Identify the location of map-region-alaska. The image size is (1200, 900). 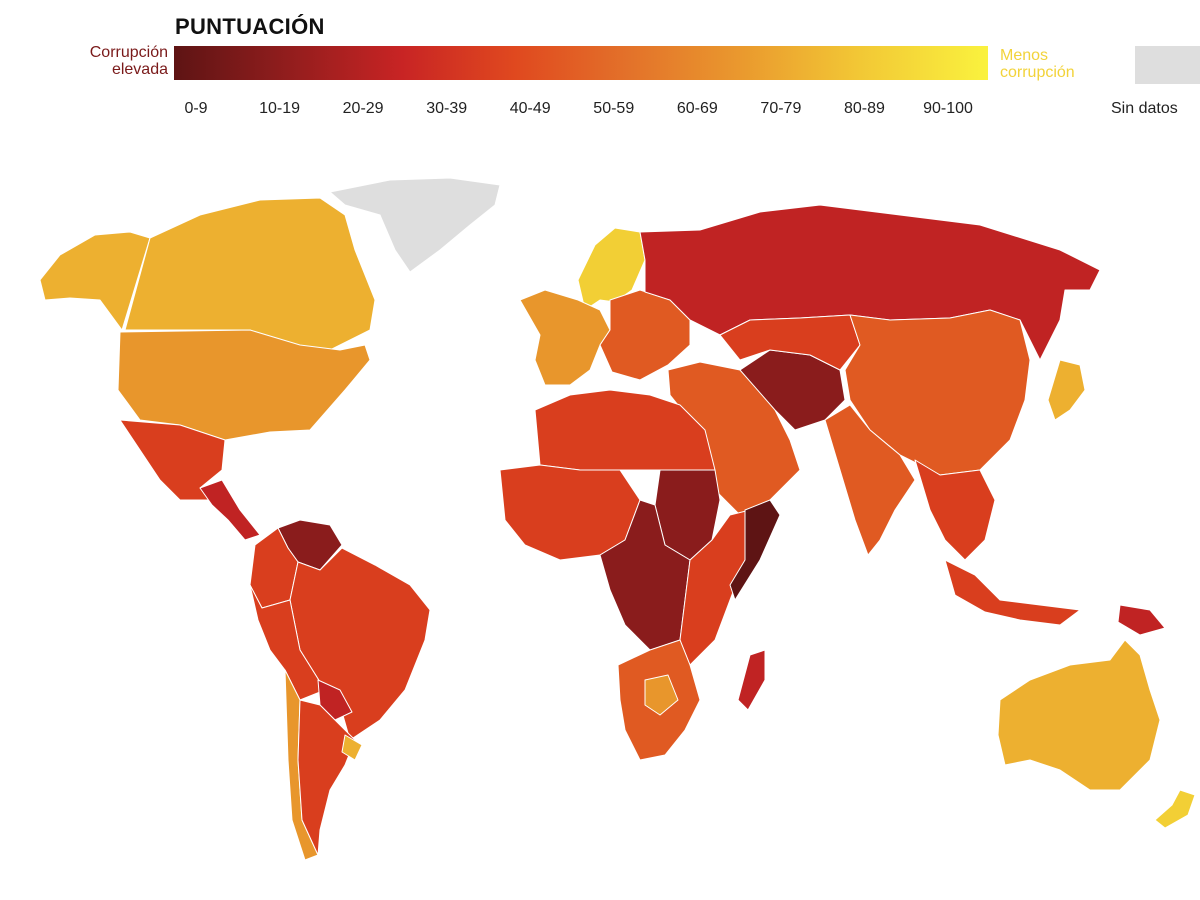
(95, 281).